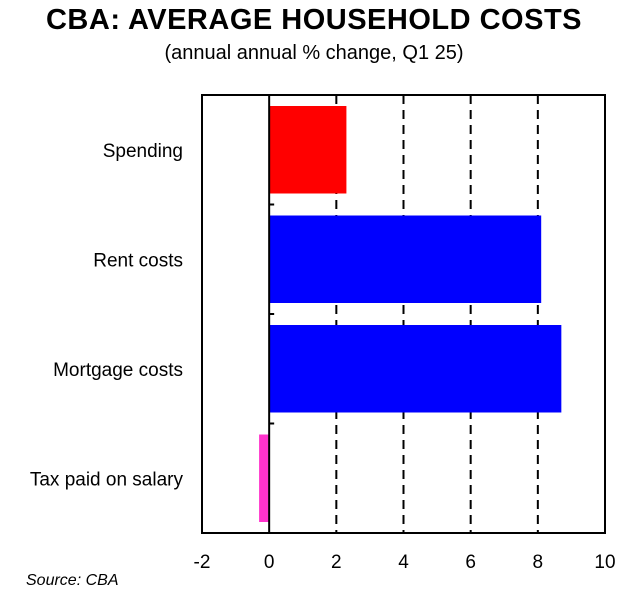 Image resolution: width=628 pixels, height=604 pixels. Describe the element at coordinates (314, 53) in the screenshot. I see `chart-subtitle: (annual annual % change, Q1 25)` at that location.